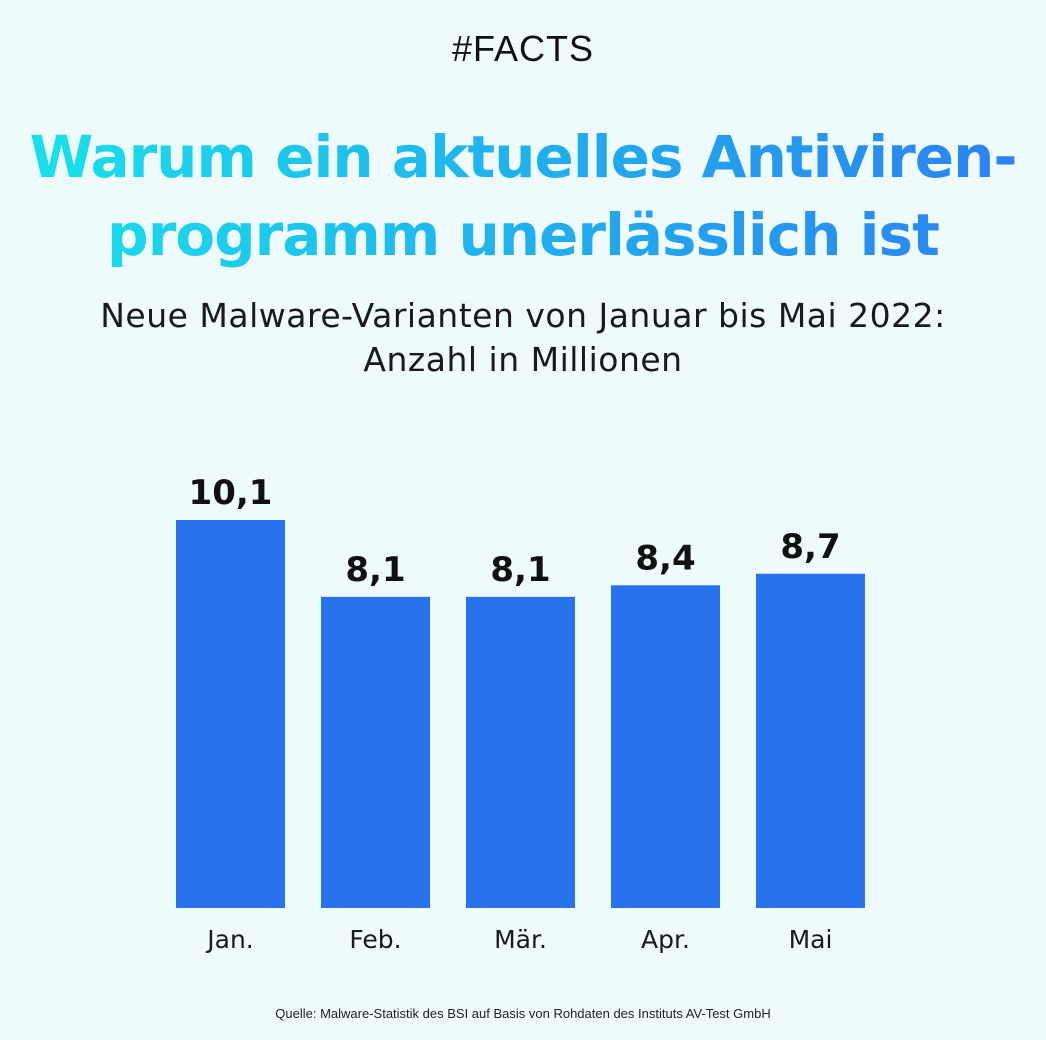 Image resolution: width=1046 pixels, height=1040 pixels. Describe the element at coordinates (665, 558) in the screenshot. I see `bar-value-label: 8,4` at that location.